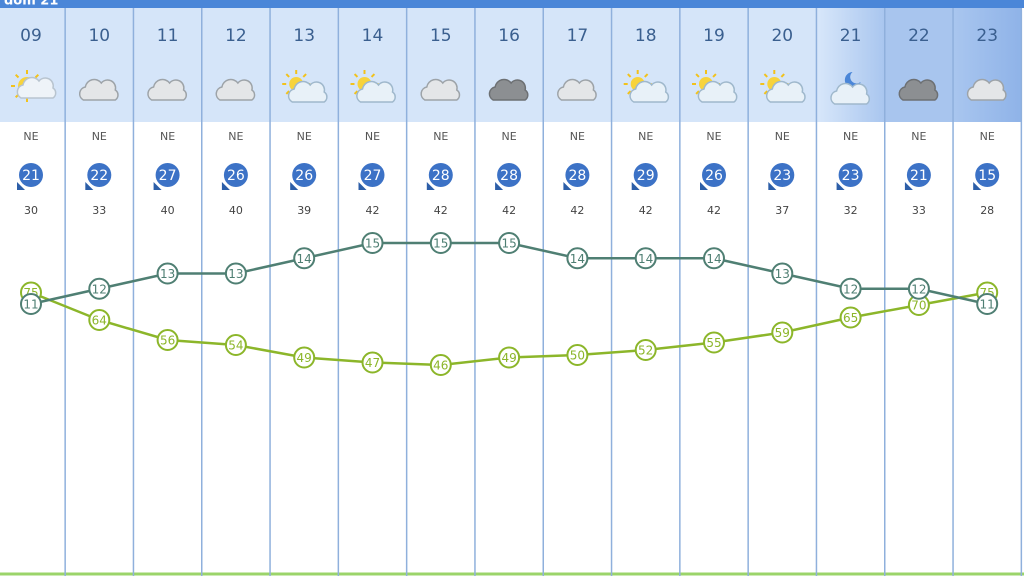 Image resolution: width=1024 pixels, height=576 pixels. What do you see at coordinates (99, 321) in the screenshot?
I see `humidity-label: 64` at bounding box center [99, 321].